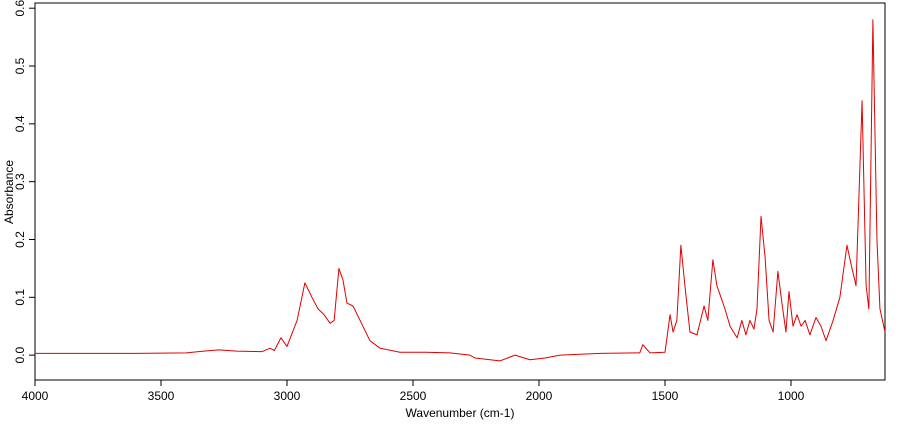 This screenshot has height=425, width=900. Describe the element at coordinates (539, 396) in the screenshot. I see `x-tick-label: 2000` at that location.